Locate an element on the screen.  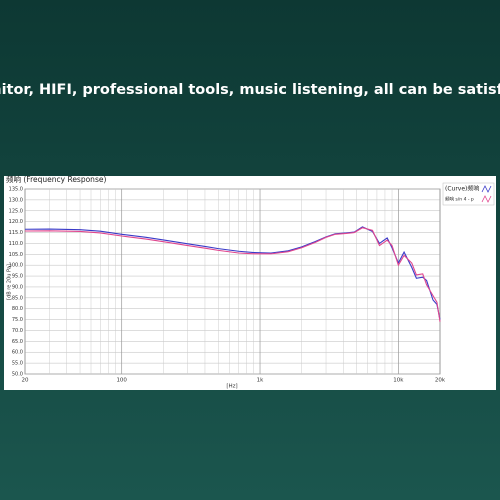
y-tick-label: 85.0 is located at coordinates (17, 298).